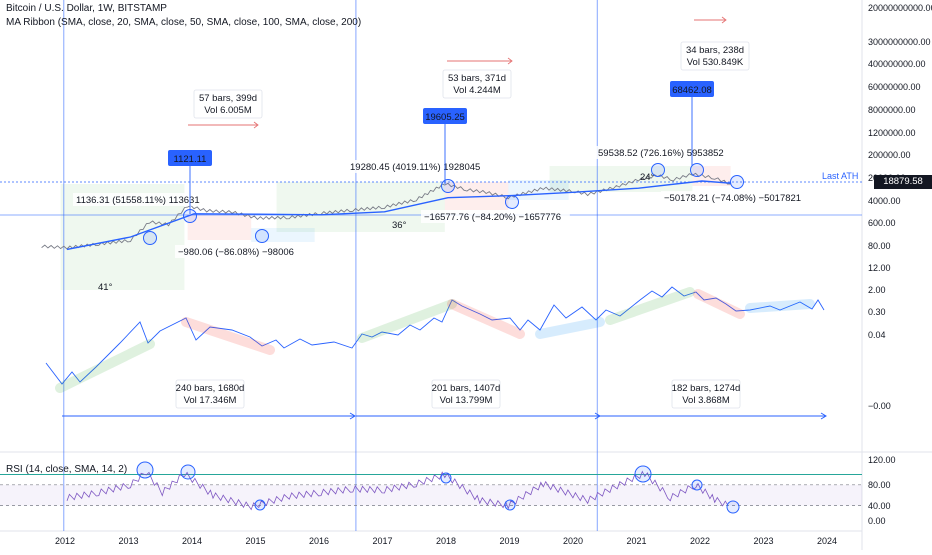 This screenshot has height=555, width=932. What do you see at coordinates (892, 110) in the screenshot?
I see `price-tick-label: 8000000.00` at bounding box center [892, 110].